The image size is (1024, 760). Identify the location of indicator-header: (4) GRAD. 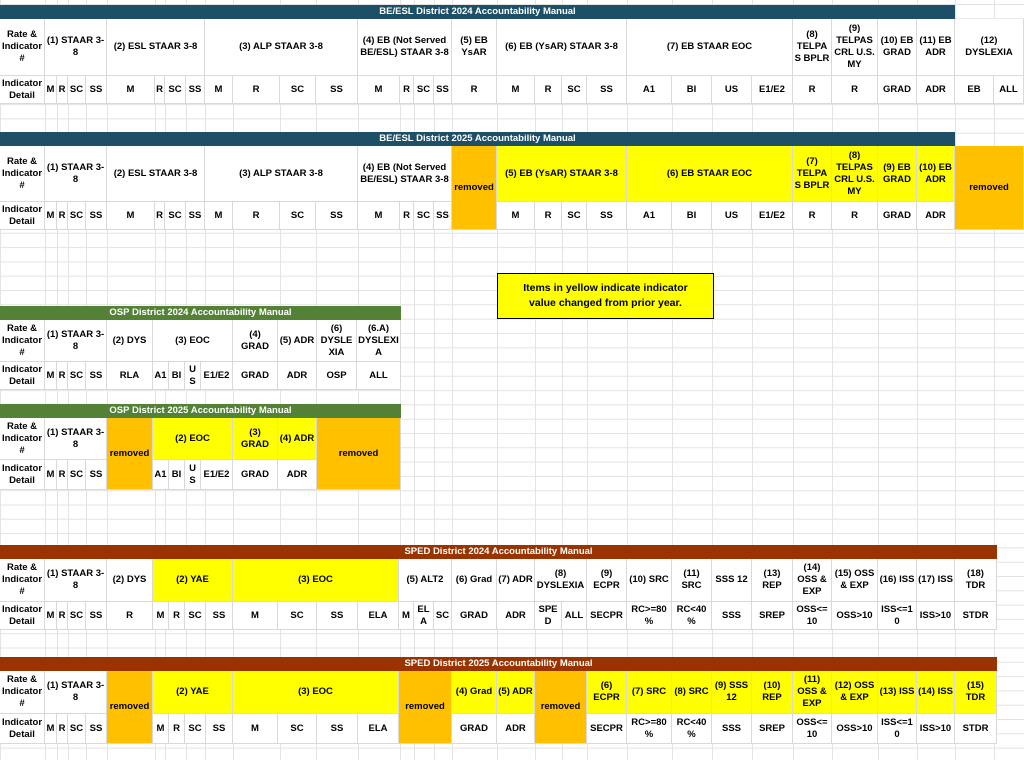
(255, 341).